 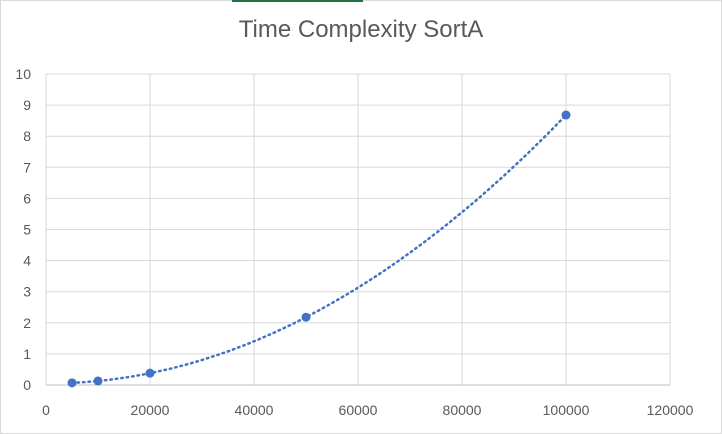 What do you see at coordinates (27, 105) in the screenshot?
I see `y-tick-label: 9` at bounding box center [27, 105].